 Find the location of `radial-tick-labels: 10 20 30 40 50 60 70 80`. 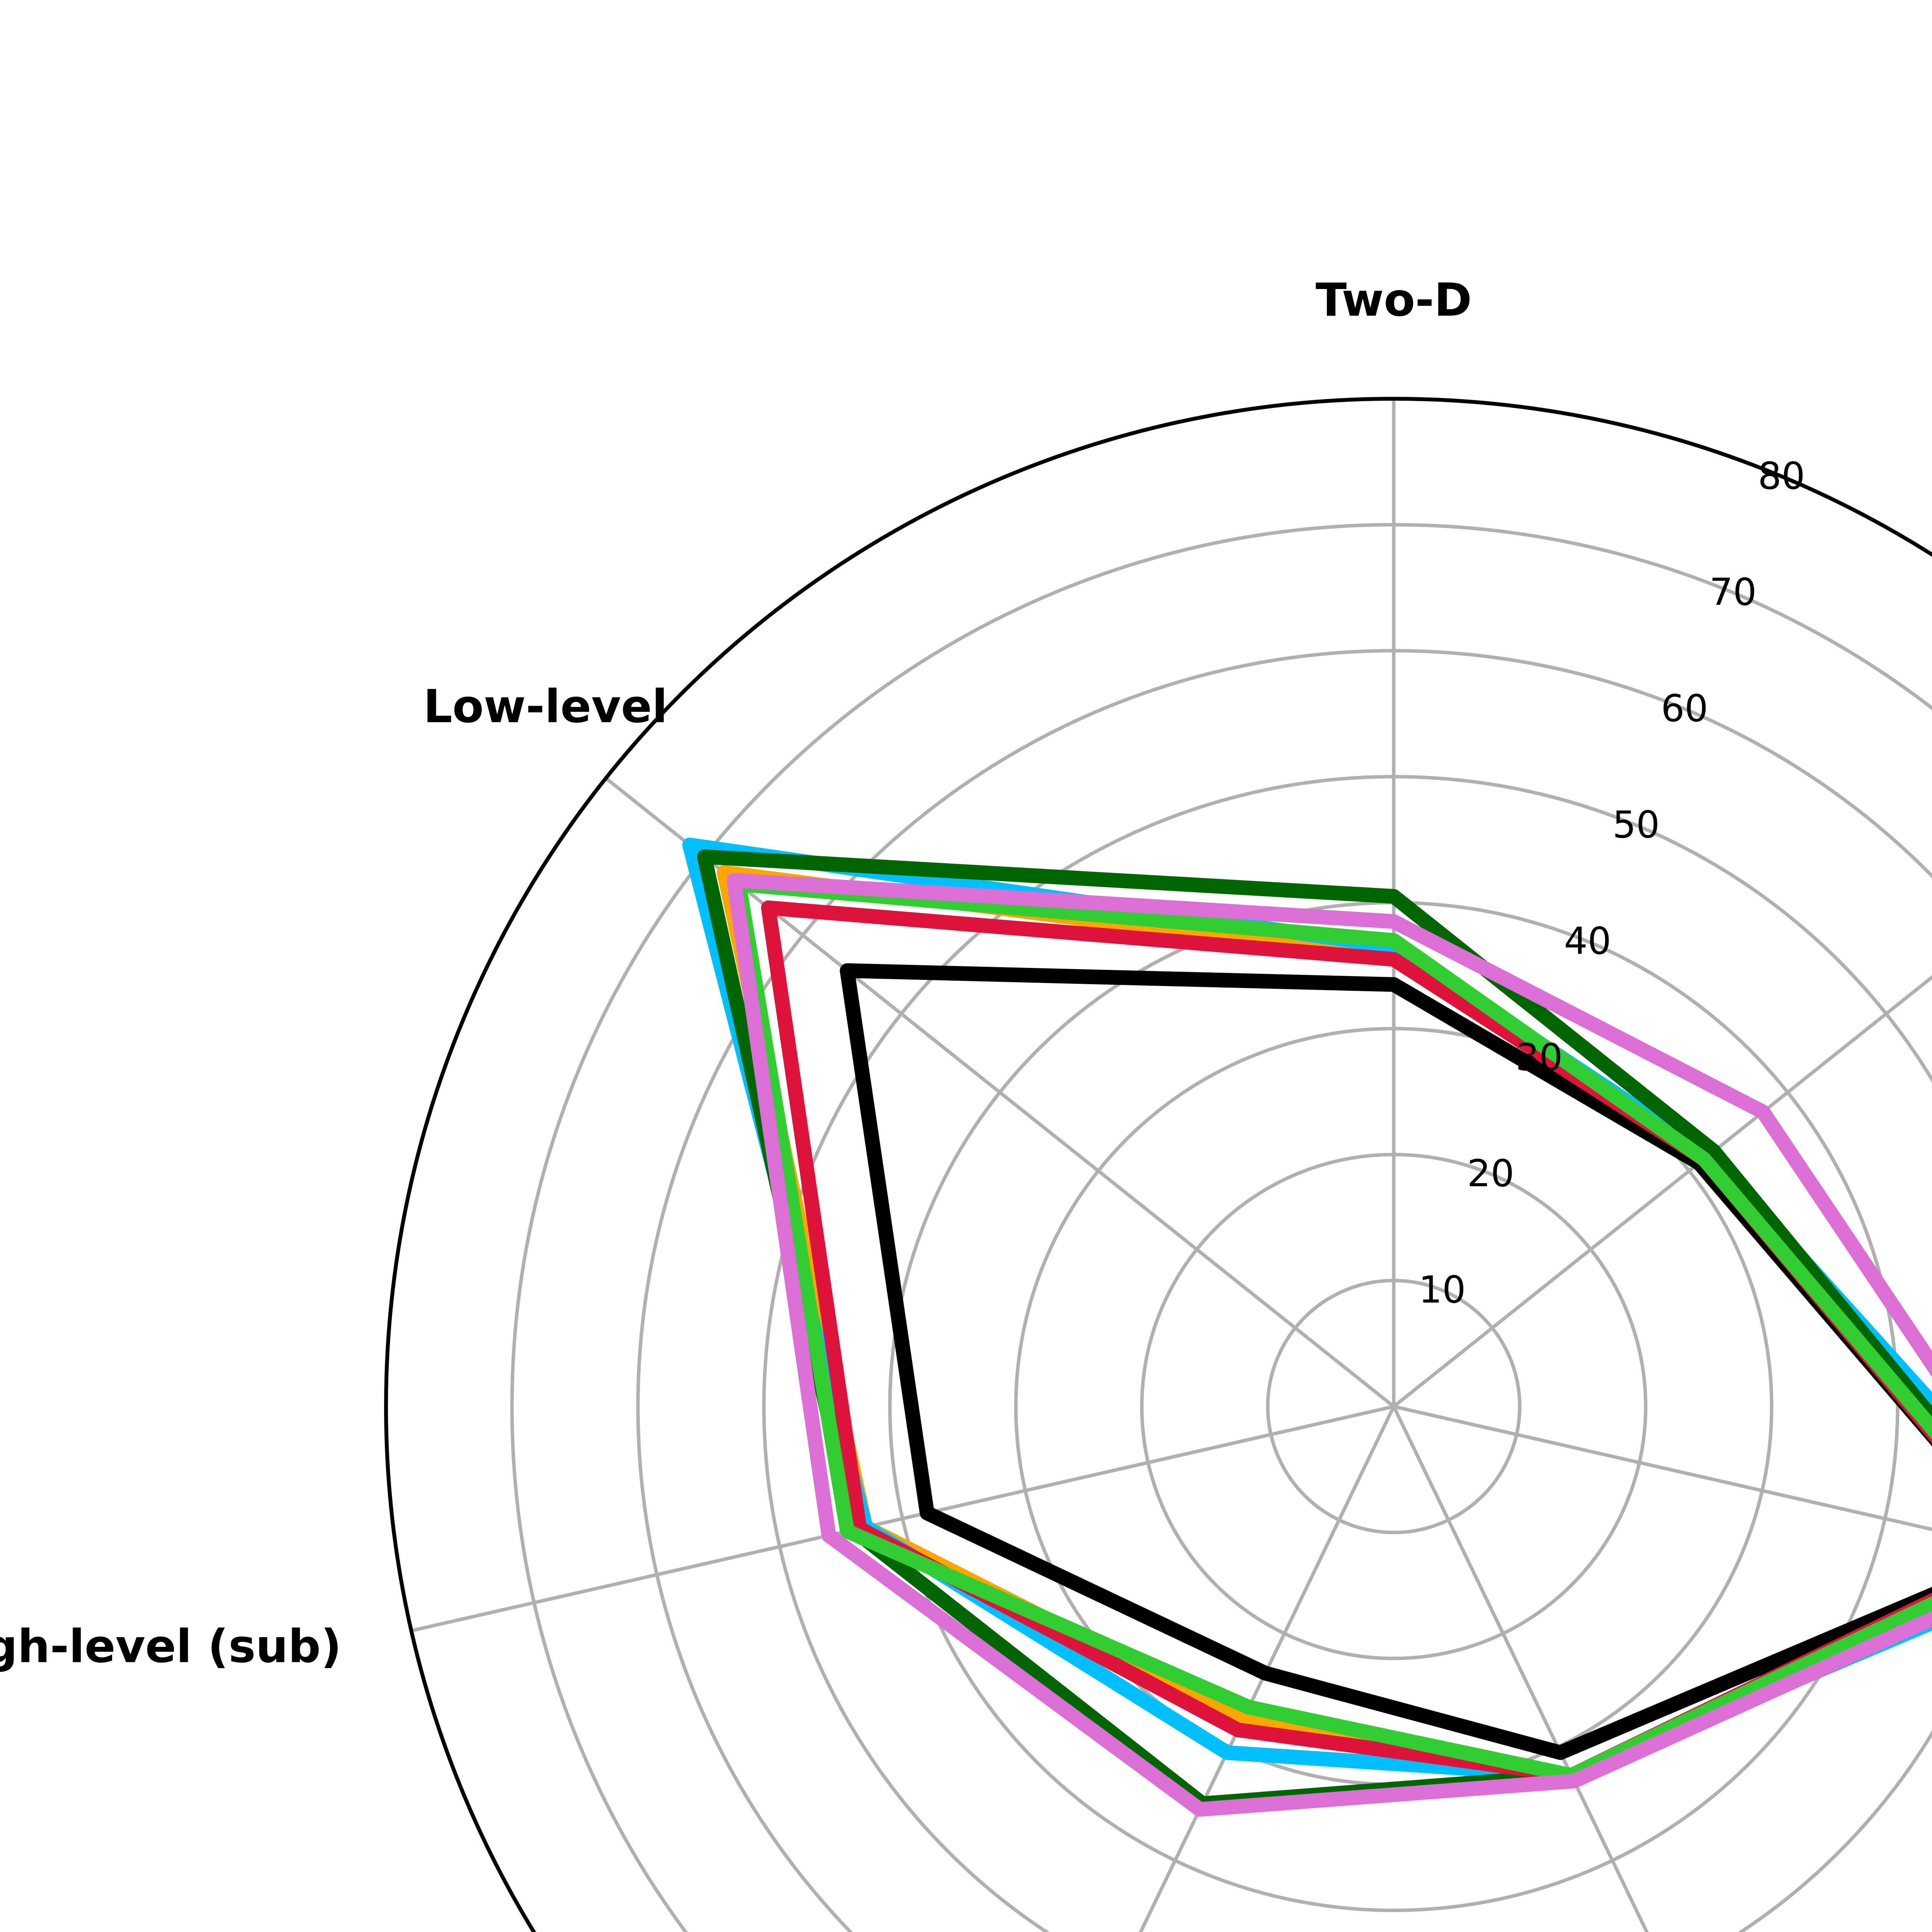

radial-tick-labels: 10 20 30 40 50 60 70 80 is located at coordinates (1612, 883).